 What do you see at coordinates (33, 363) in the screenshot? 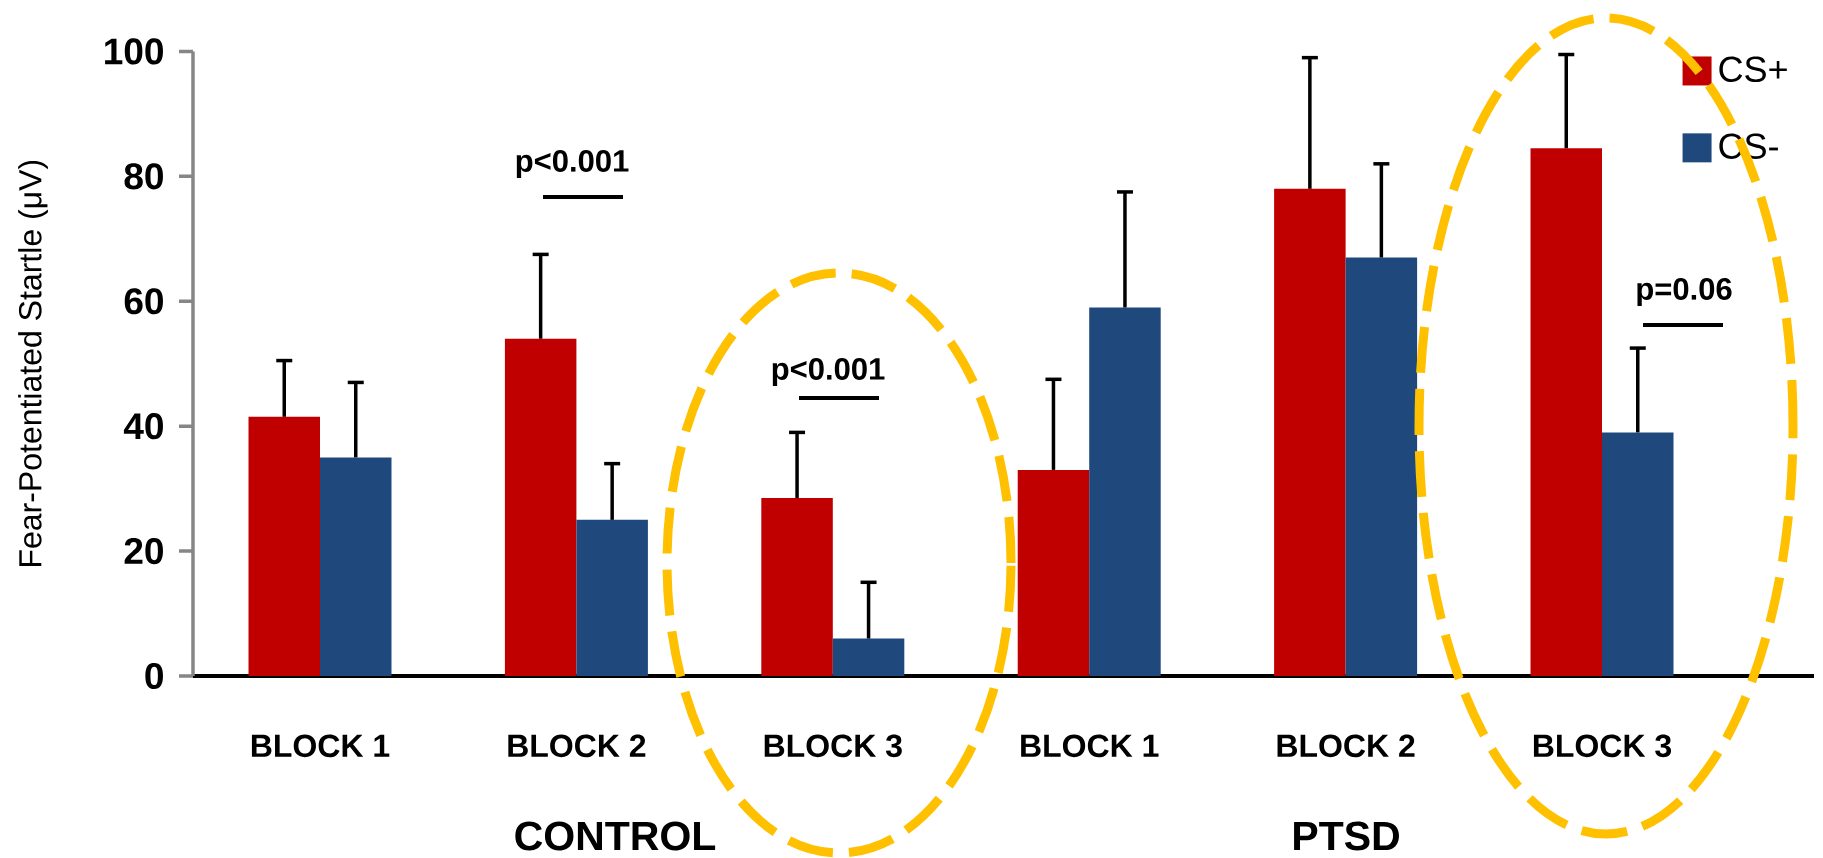
I see `y-axis-title: Fear-Potentiated Startle (μV)` at bounding box center [33, 363].